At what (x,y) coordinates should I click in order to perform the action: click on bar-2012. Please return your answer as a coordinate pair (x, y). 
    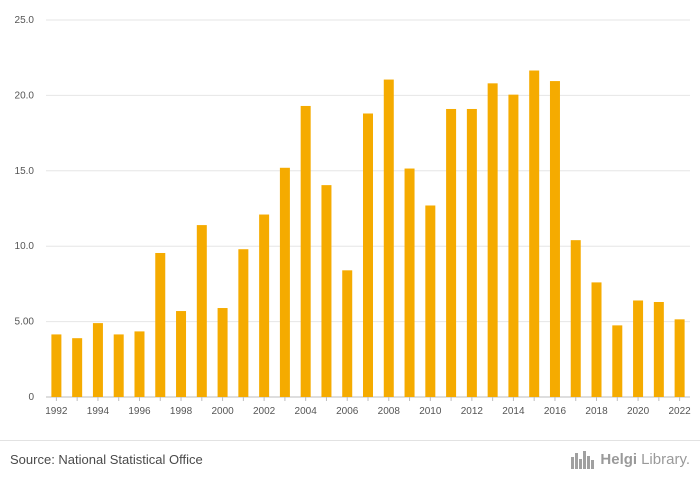
    Looking at the image, I should click on (471, 253).